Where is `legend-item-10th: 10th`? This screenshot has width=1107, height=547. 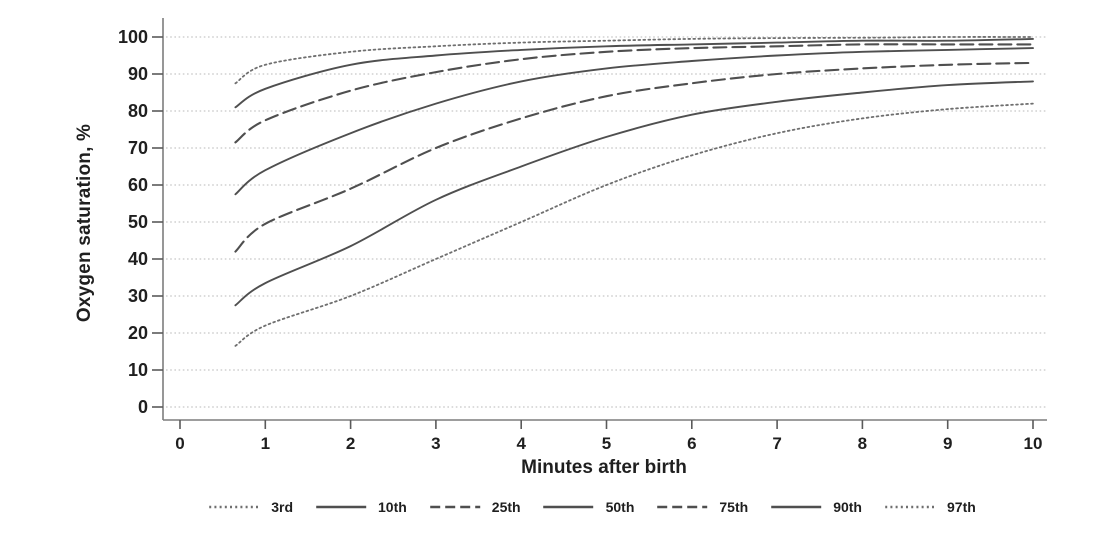
legend-item-10th: 10th is located at coordinates (361, 507).